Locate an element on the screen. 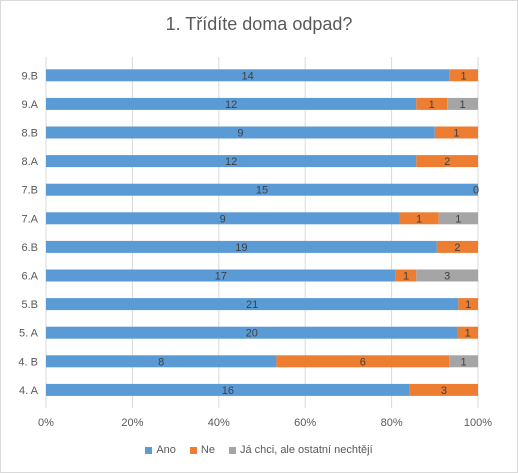  y-tick-label: 4. B is located at coordinates (28, 362).